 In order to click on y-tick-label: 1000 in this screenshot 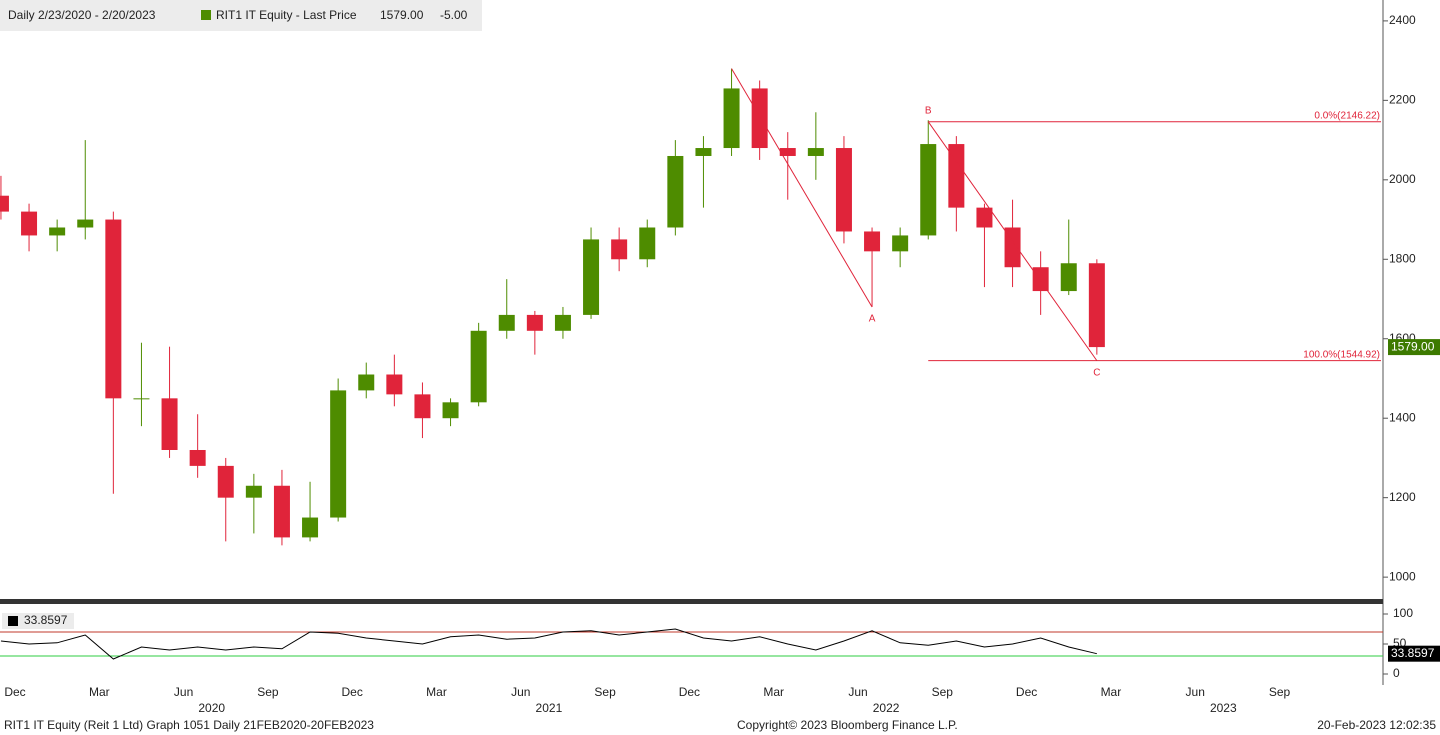, I will do `click(1402, 576)`.